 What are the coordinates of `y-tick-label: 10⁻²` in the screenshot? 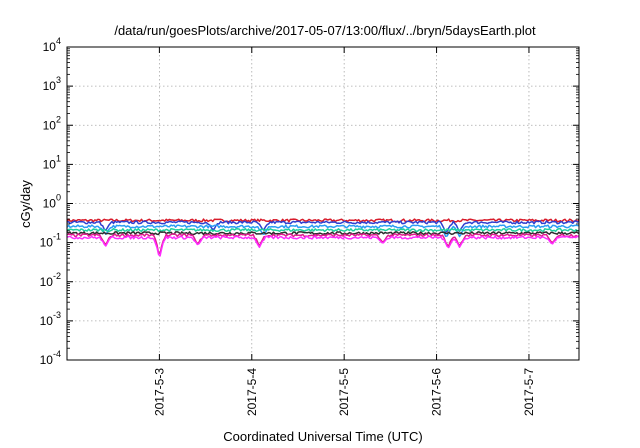 It's located at (50, 280).